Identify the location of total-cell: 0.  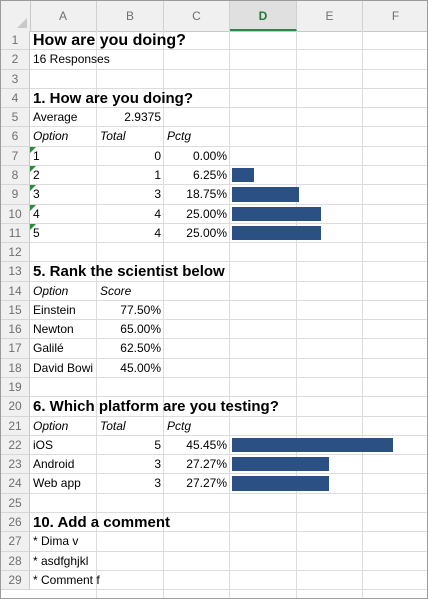
(157, 155).